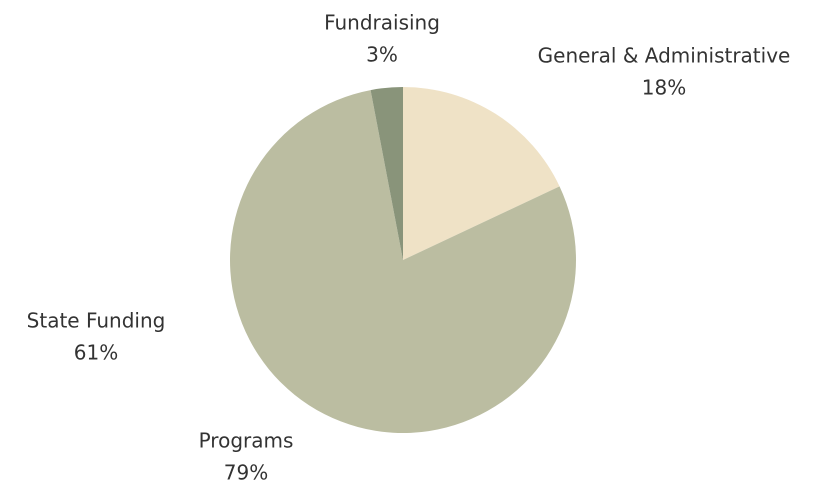 Image resolution: width=819 pixels, height=481 pixels. I want to click on value-label: 3%, so click(382, 55).